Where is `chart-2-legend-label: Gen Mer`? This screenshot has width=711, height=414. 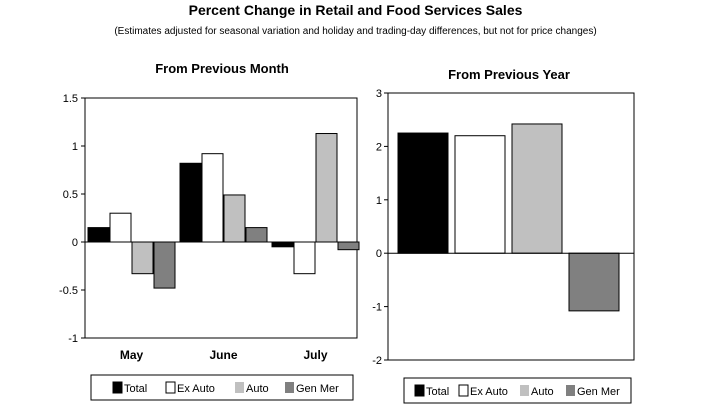
chart-2-legend-label: Gen Mer is located at coordinates (598, 392).